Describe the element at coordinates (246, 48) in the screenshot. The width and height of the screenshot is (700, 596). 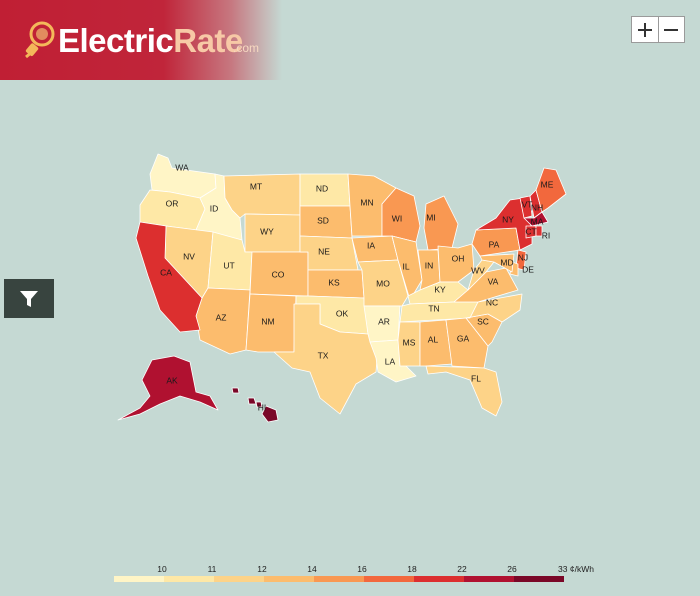
I see `logo-suffix: .com` at that location.